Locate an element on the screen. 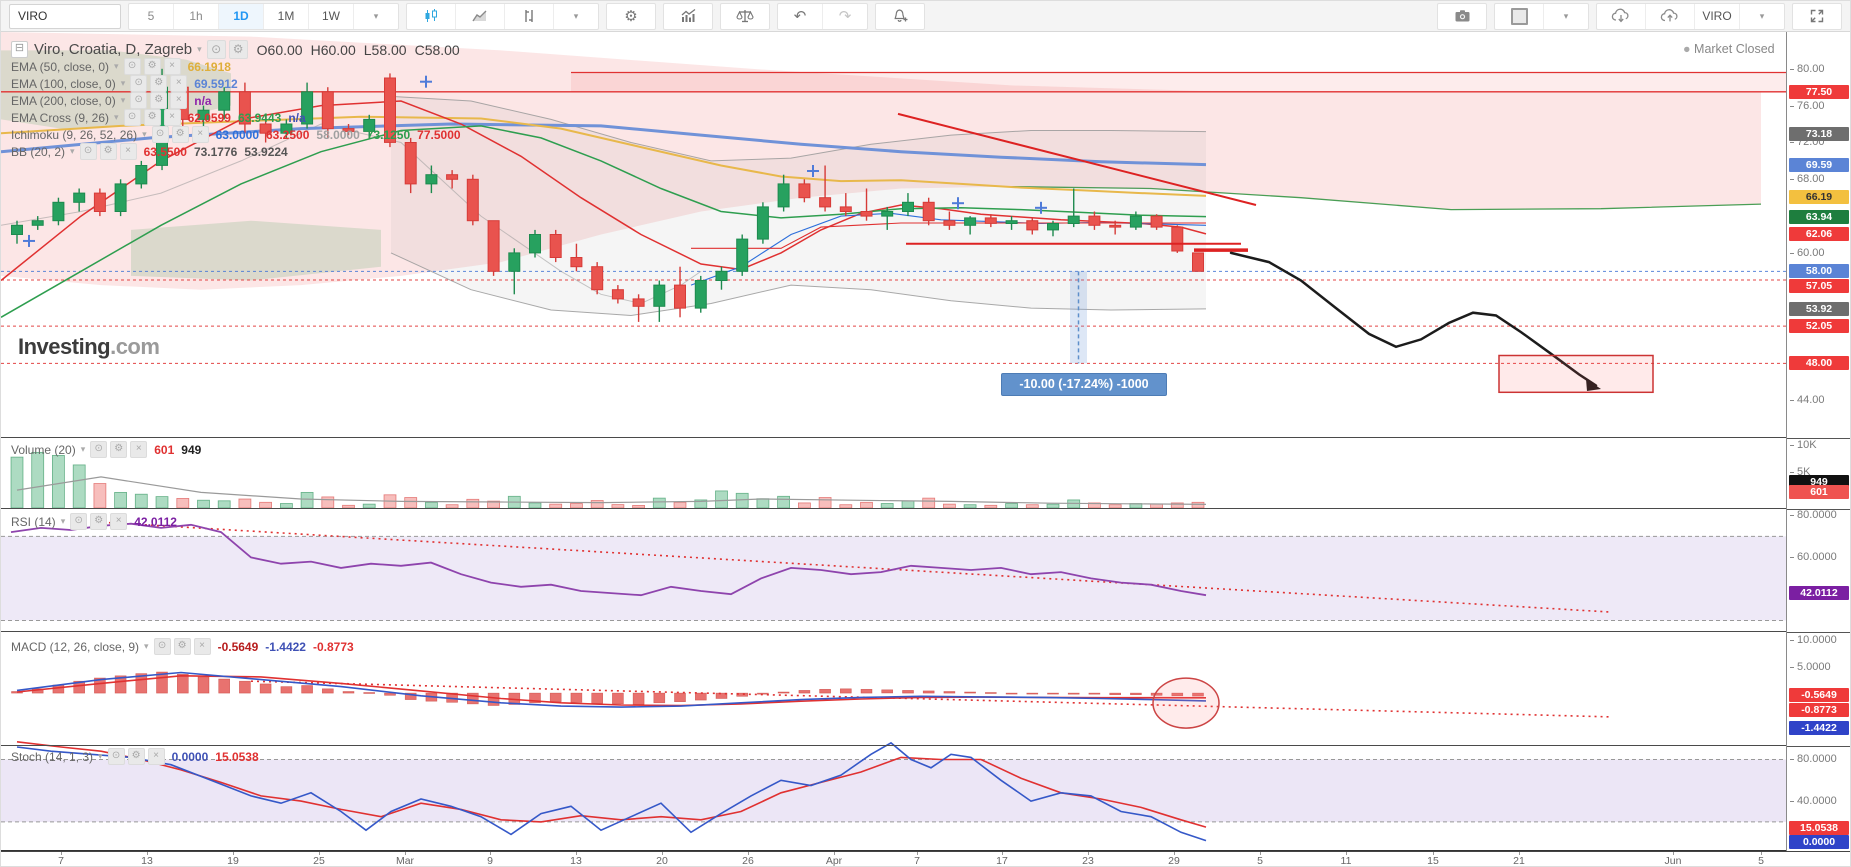 The image size is (1851, 867). measure-tool-label: -10.00 (-17.24%) -1000 is located at coordinates (1084, 384).